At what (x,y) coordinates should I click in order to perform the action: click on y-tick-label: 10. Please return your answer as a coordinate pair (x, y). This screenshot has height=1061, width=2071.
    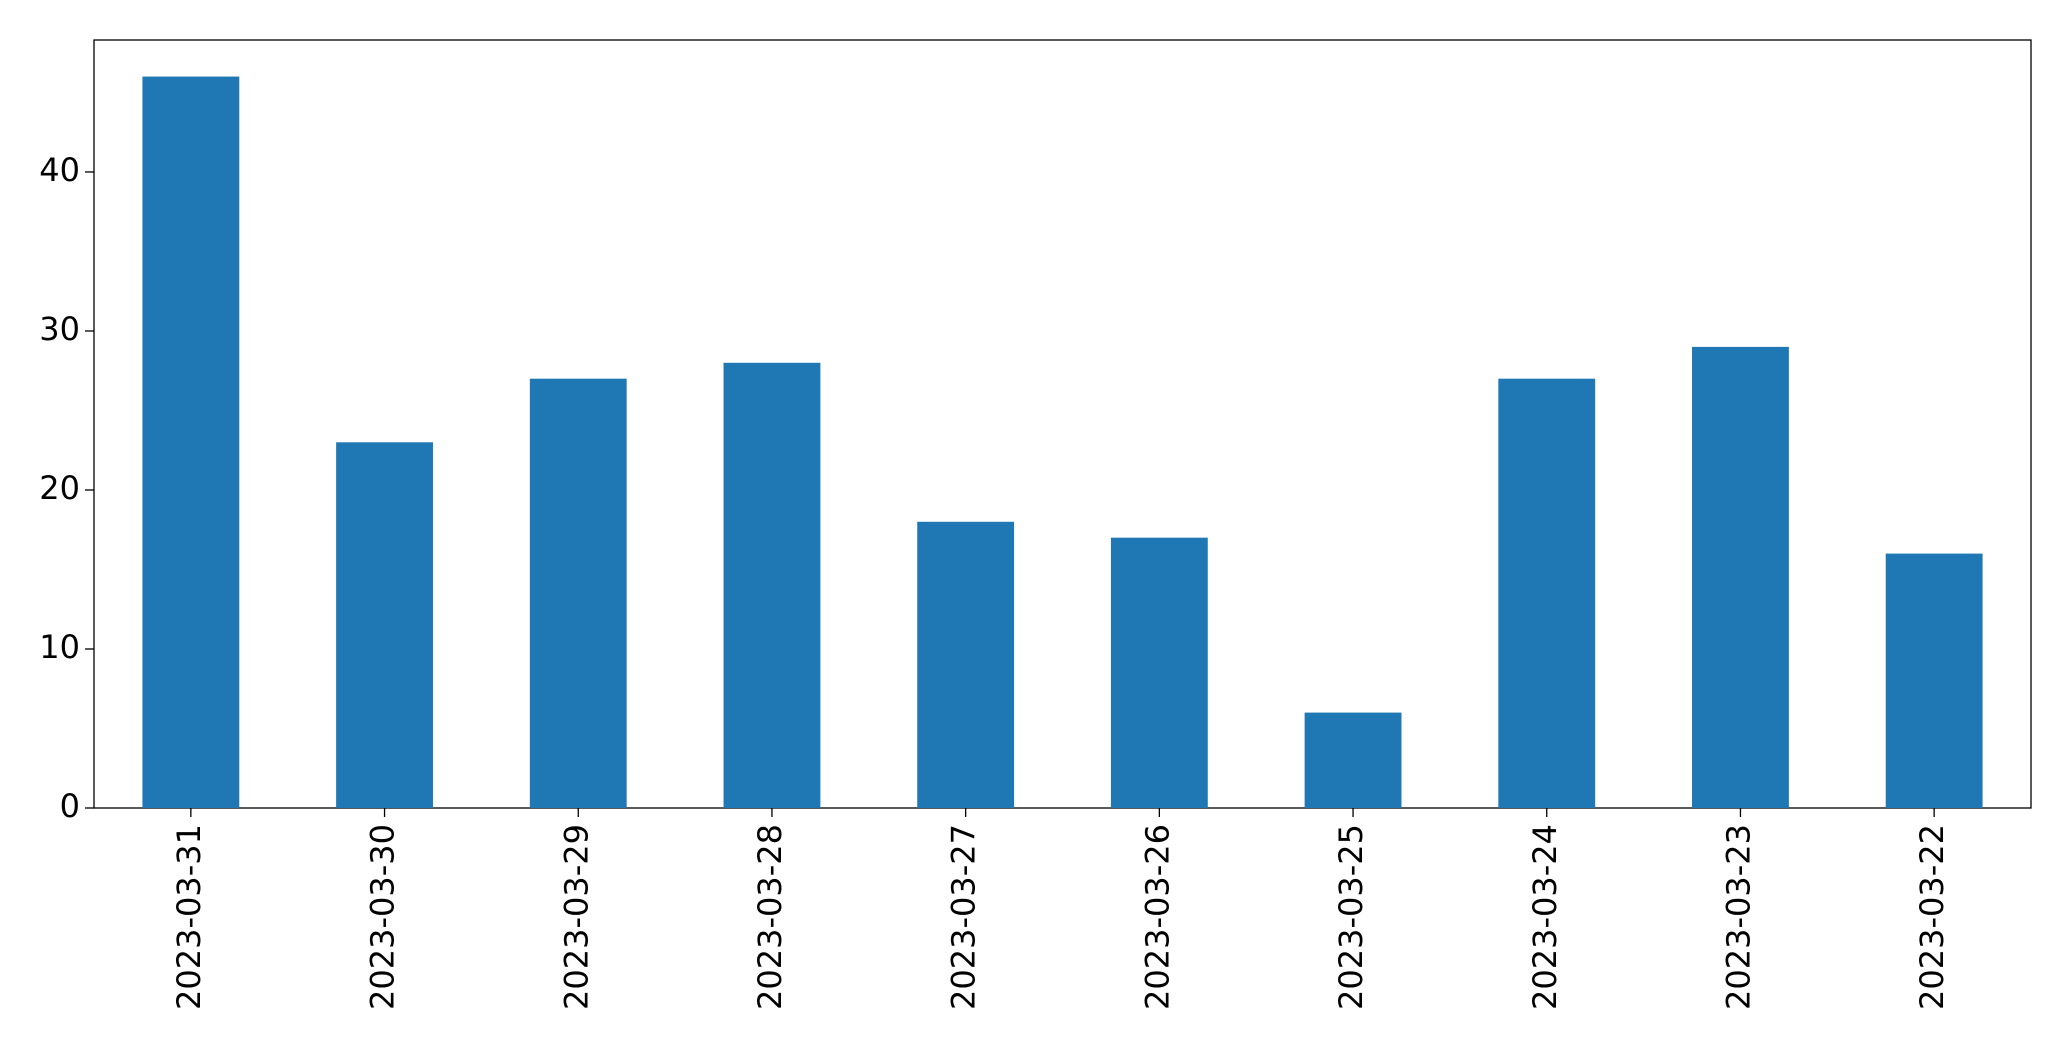
    Looking at the image, I should click on (59, 647).